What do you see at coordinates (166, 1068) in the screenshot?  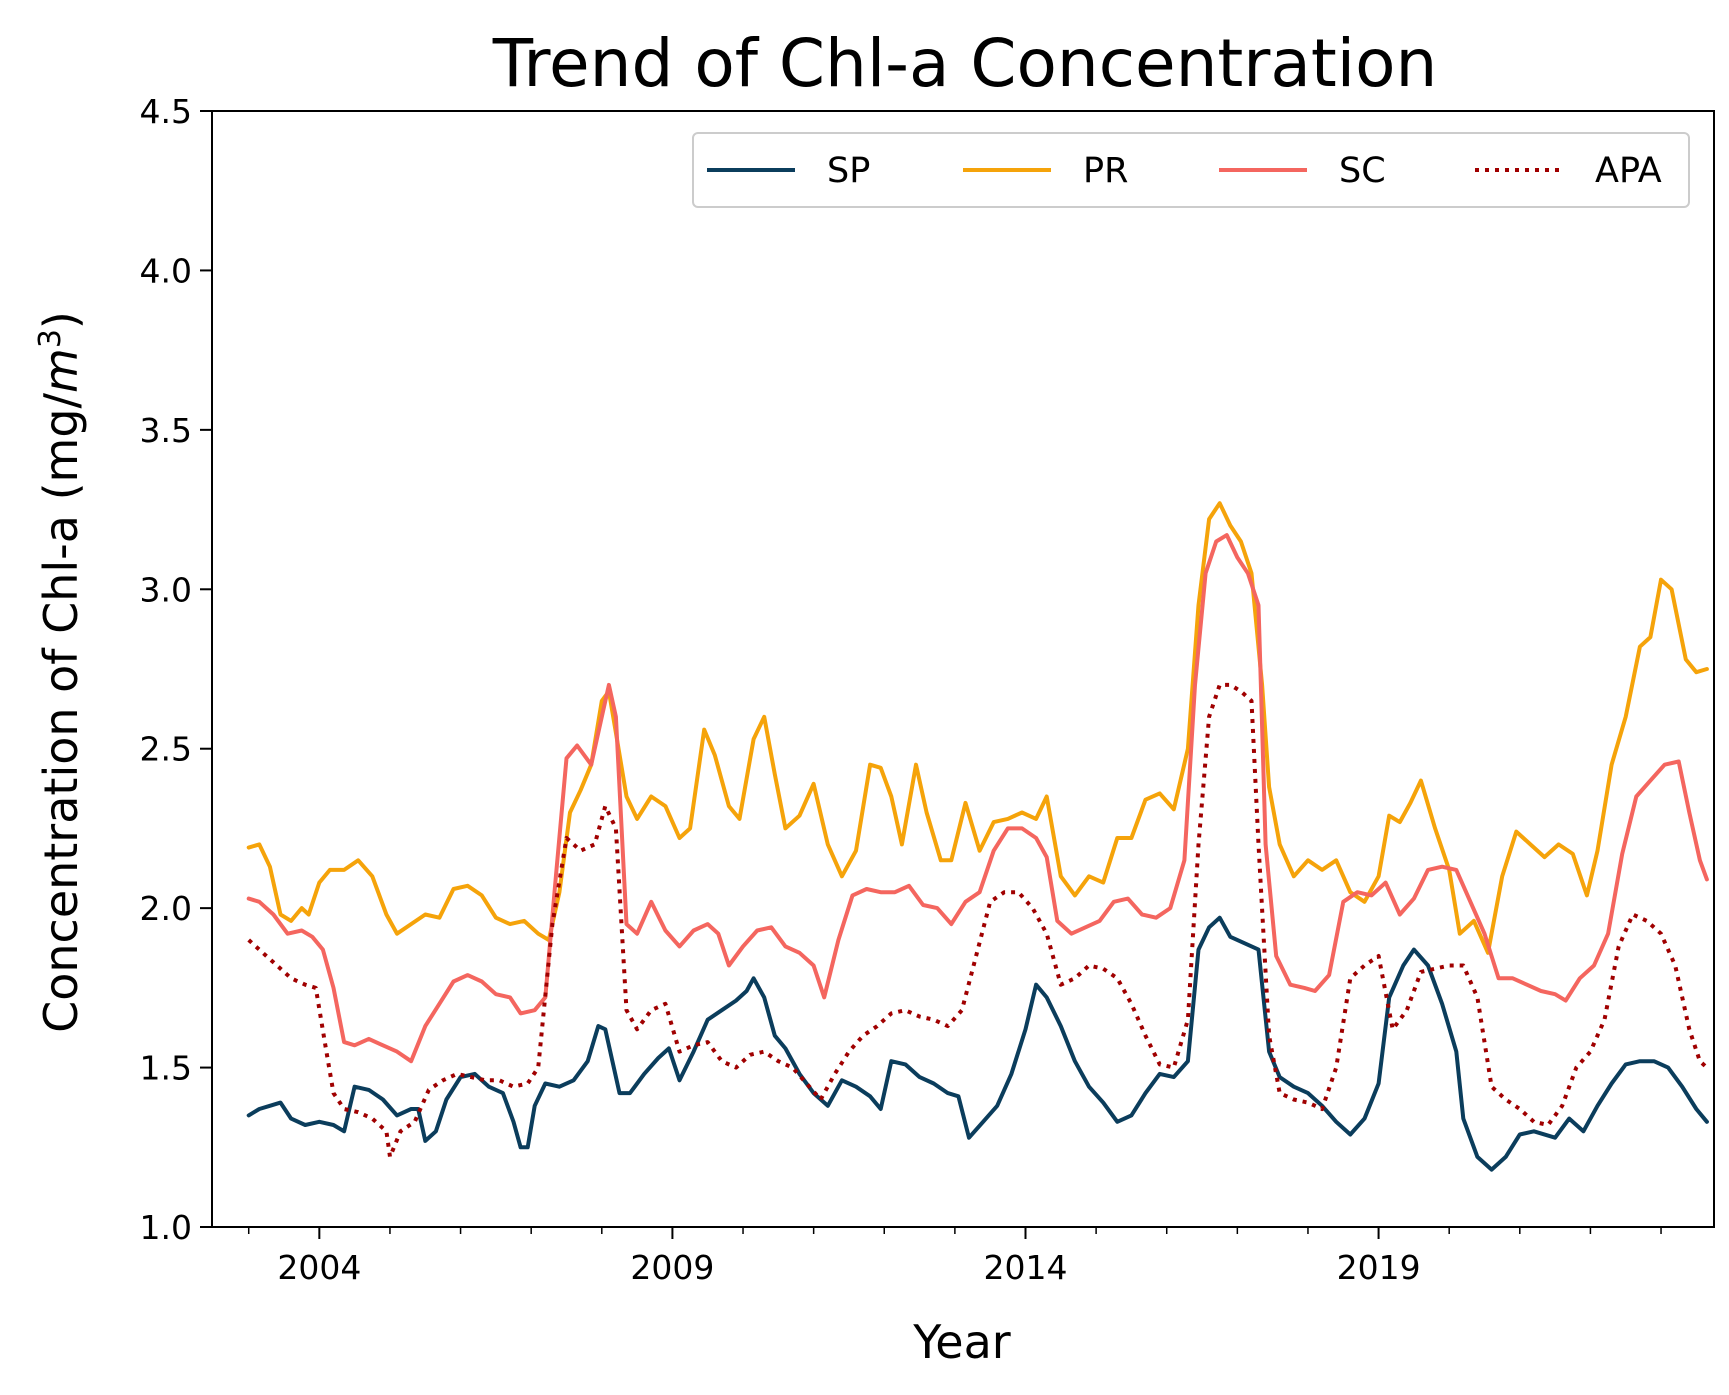 I see `y-tick-label: 1.5` at bounding box center [166, 1068].